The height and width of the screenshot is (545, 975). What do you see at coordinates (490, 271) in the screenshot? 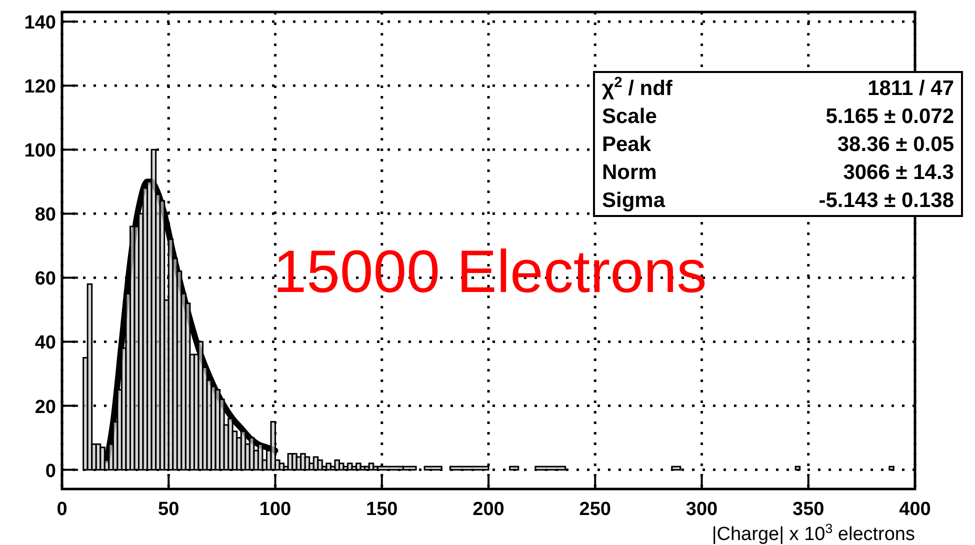
I see `annotation: 15000 Electrons` at bounding box center [490, 271].